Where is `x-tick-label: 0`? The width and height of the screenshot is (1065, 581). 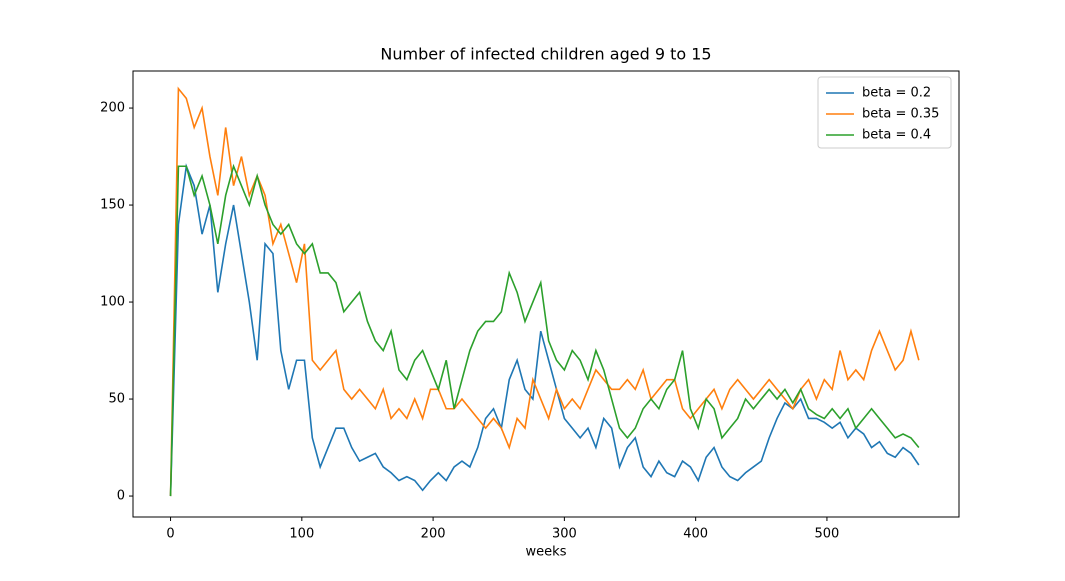
x-tick-label: 0 is located at coordinates (170, 534).